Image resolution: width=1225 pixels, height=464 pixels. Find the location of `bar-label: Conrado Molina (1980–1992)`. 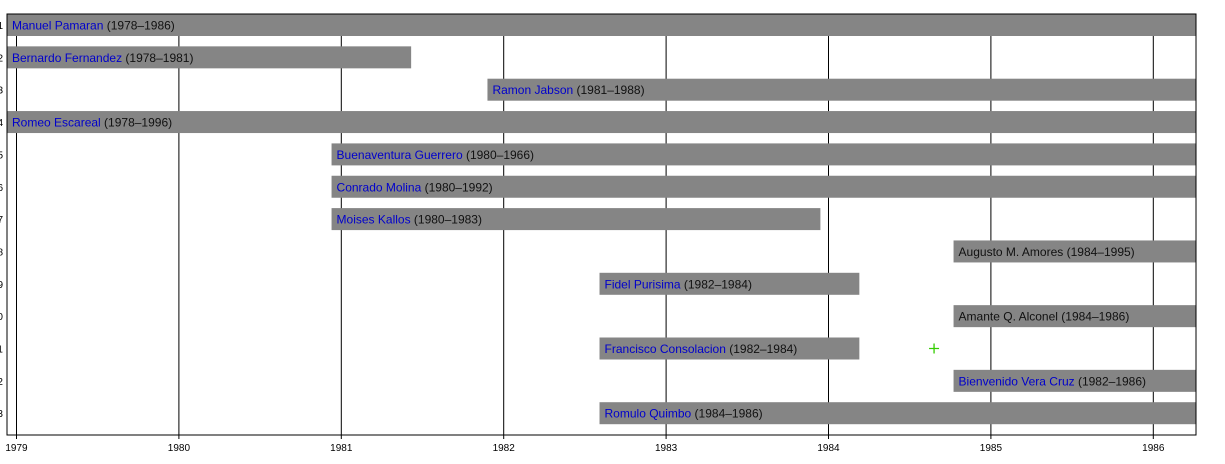

bar-label: Conrado Molina (1980–1992) is located at coordinates (415, 187).